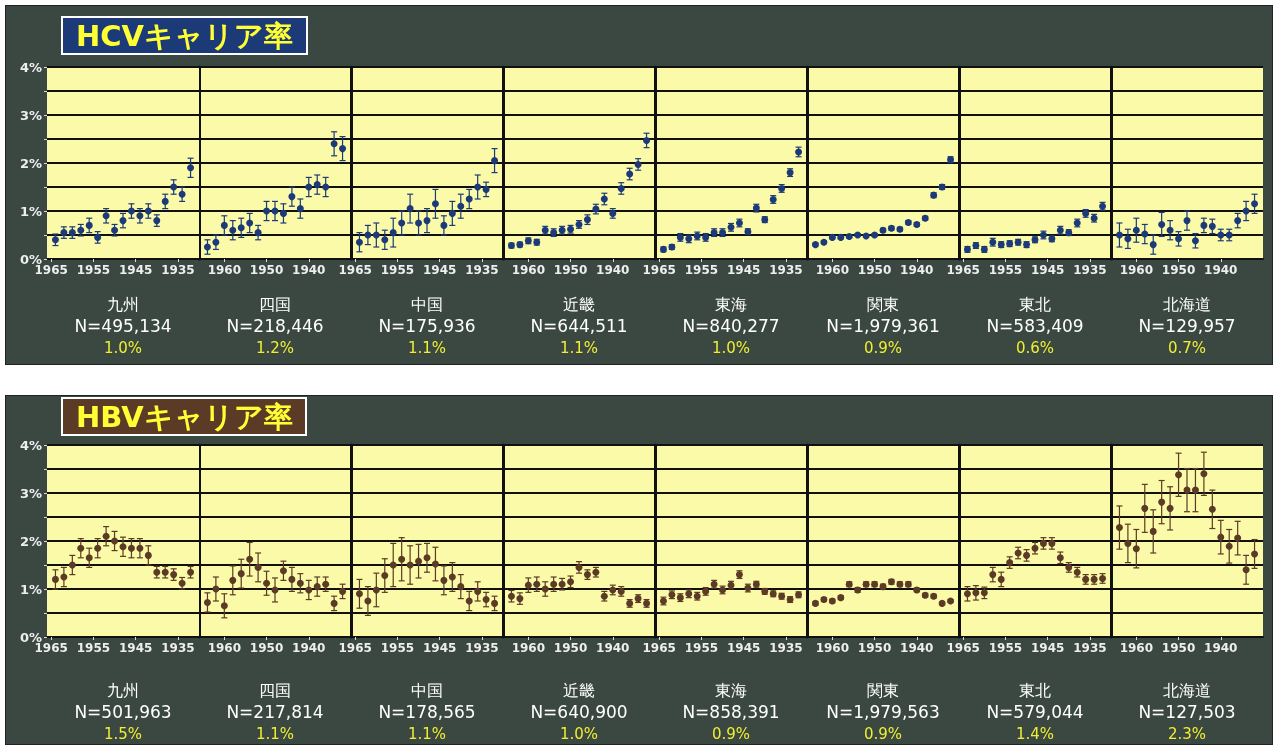  I want to click on text: N=579,044, so click(1035, 712).